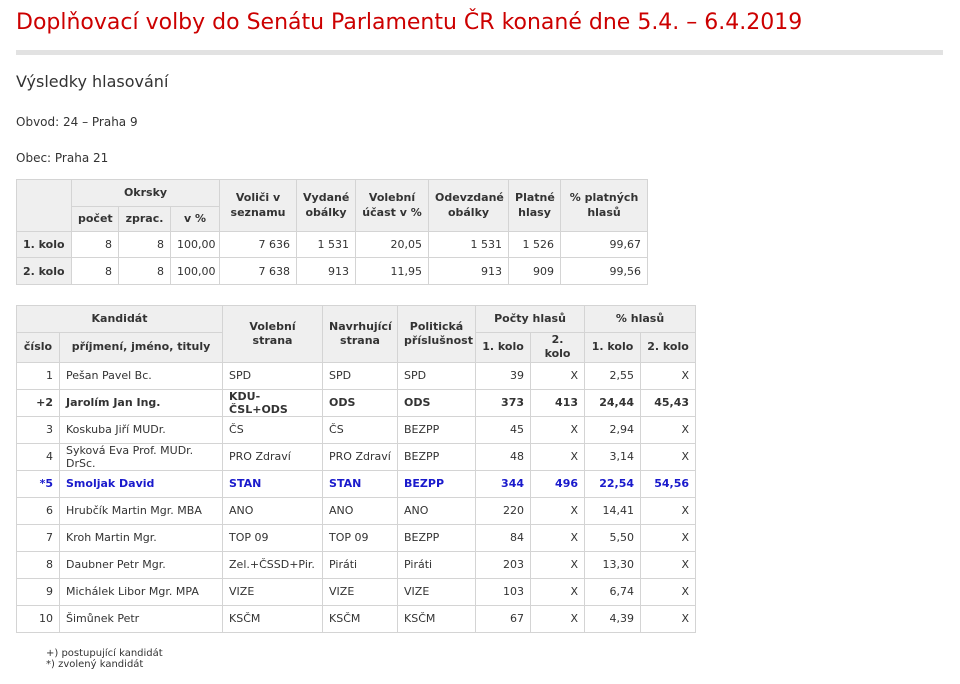  Describe the element at coordinates (141, 402) in the screenshot. I see `candidate-name: Jarolím Jan Ing.` at that location.